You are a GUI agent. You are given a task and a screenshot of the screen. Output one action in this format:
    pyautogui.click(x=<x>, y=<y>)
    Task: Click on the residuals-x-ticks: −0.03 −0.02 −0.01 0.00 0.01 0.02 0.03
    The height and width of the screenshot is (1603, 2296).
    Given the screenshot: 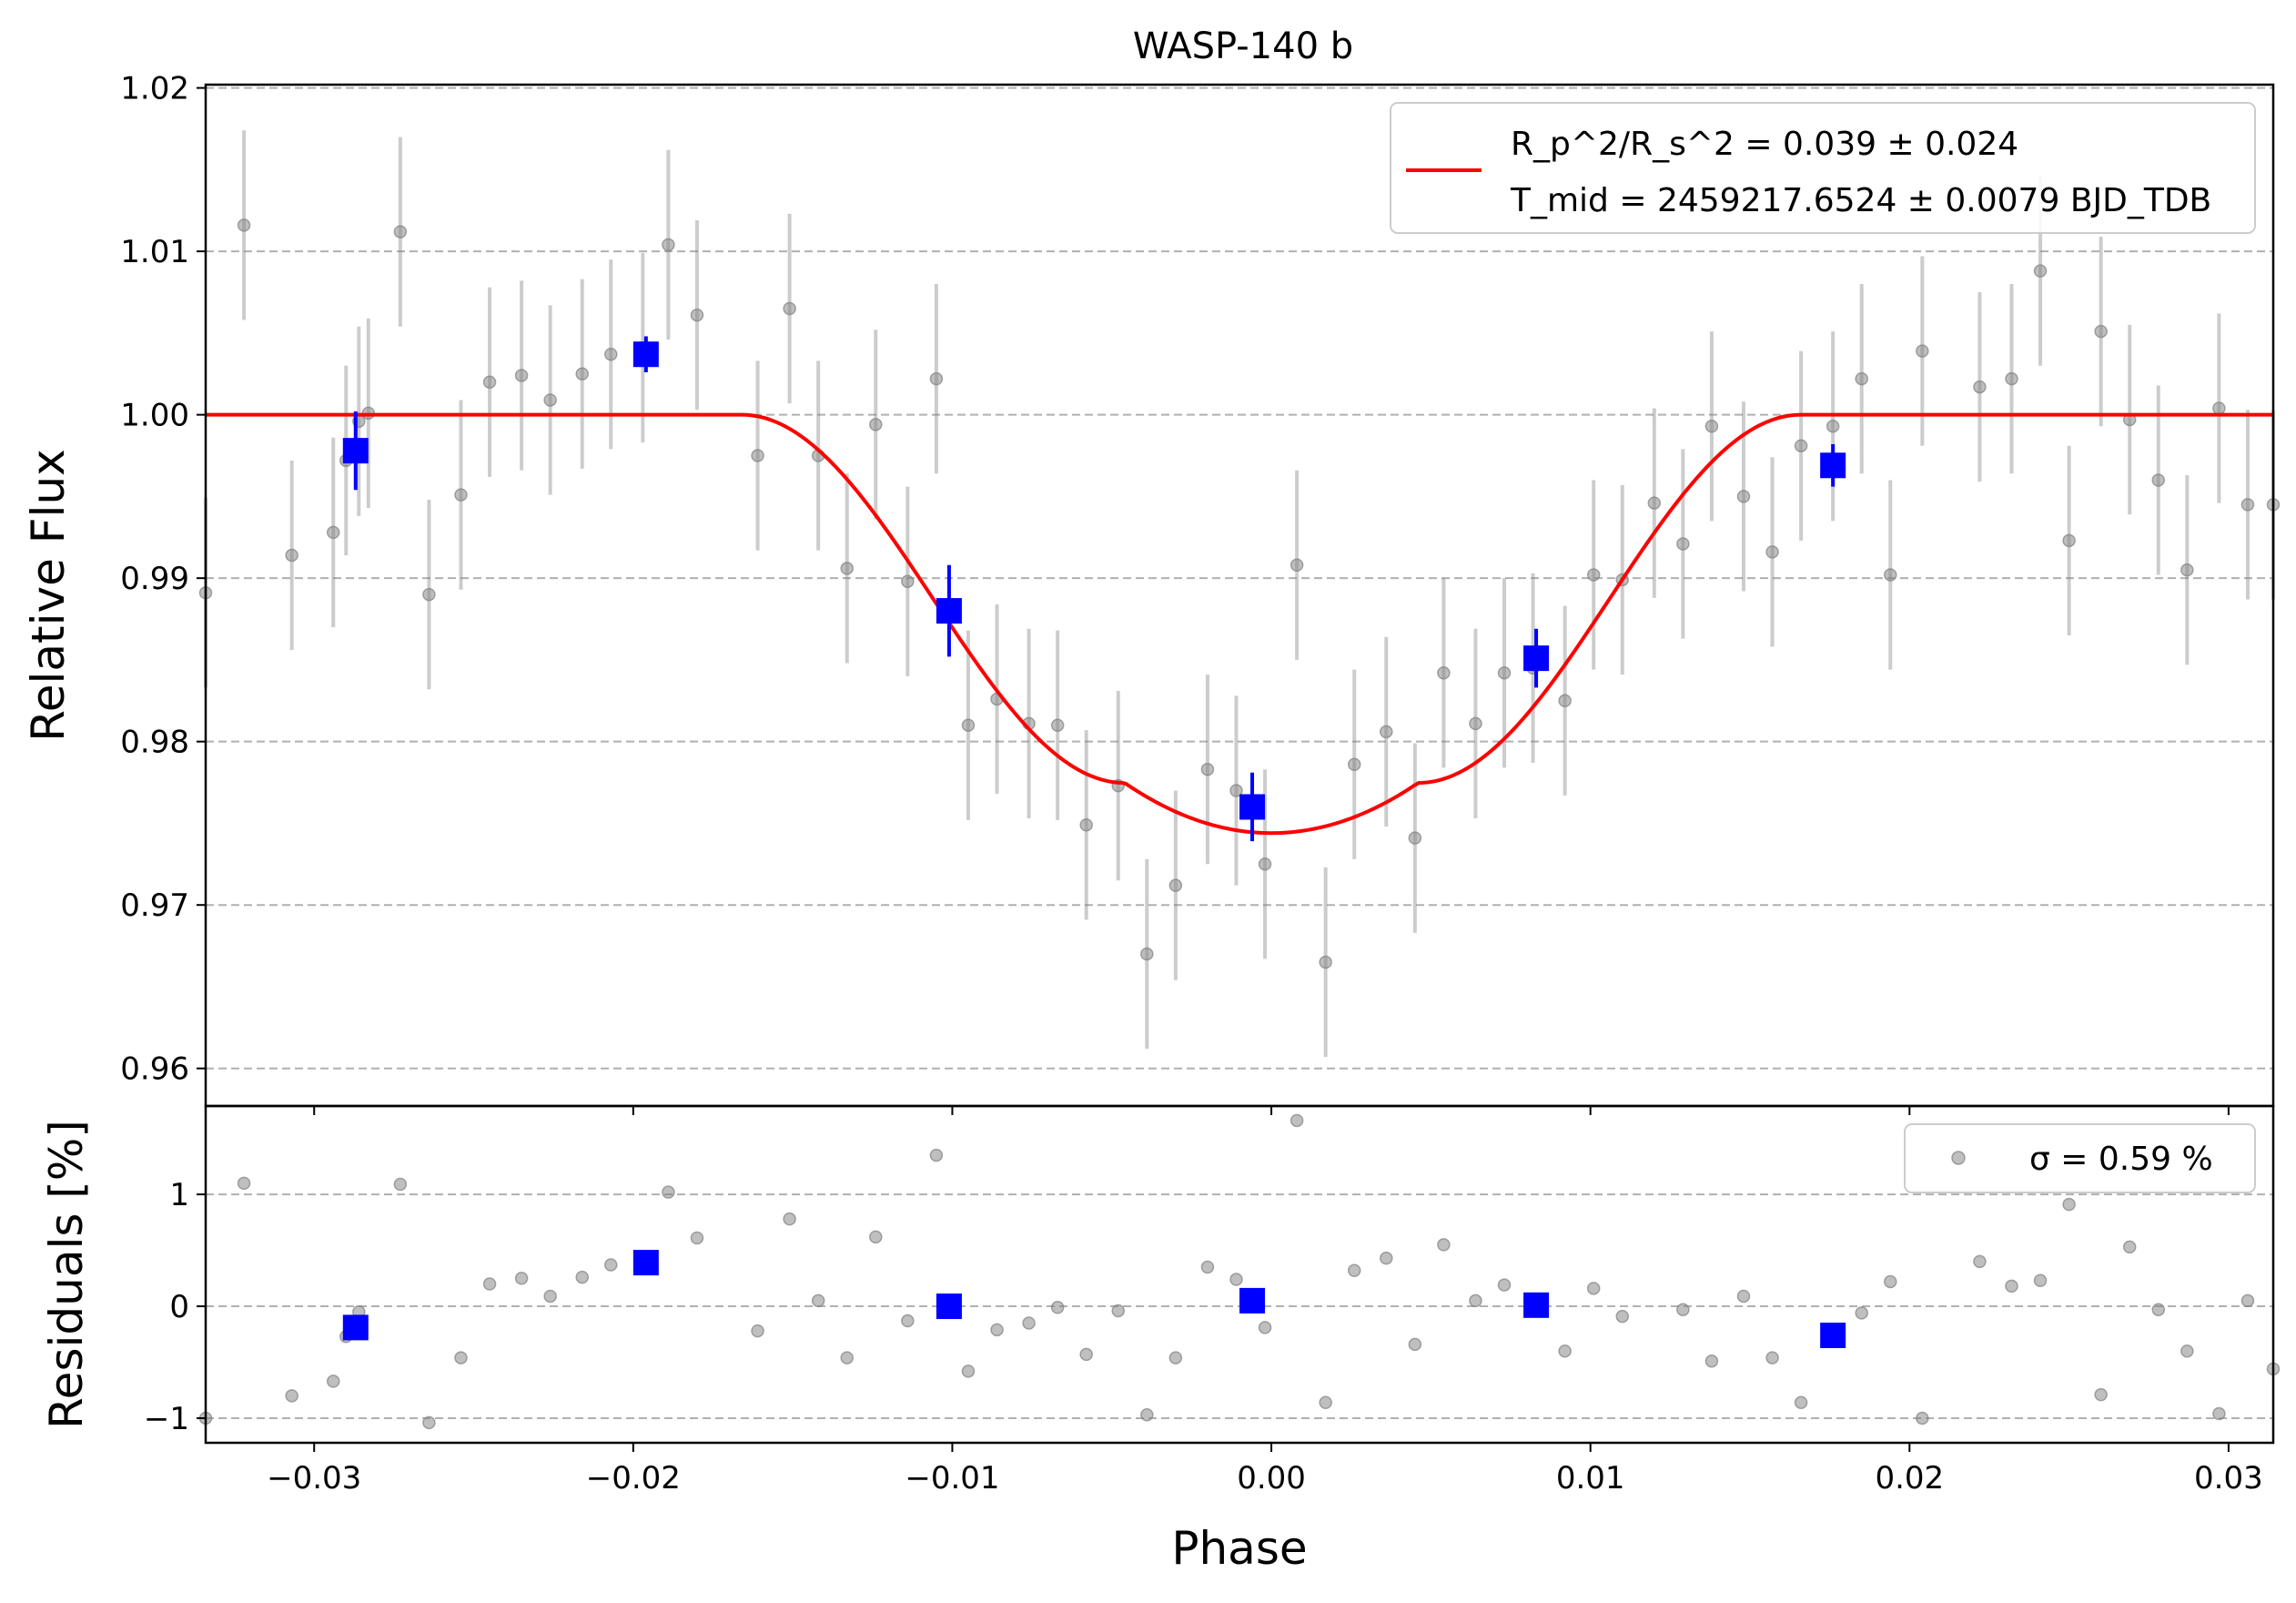 What is the action you would take?
    pyautogui.click(x=1265, y=1469)
    